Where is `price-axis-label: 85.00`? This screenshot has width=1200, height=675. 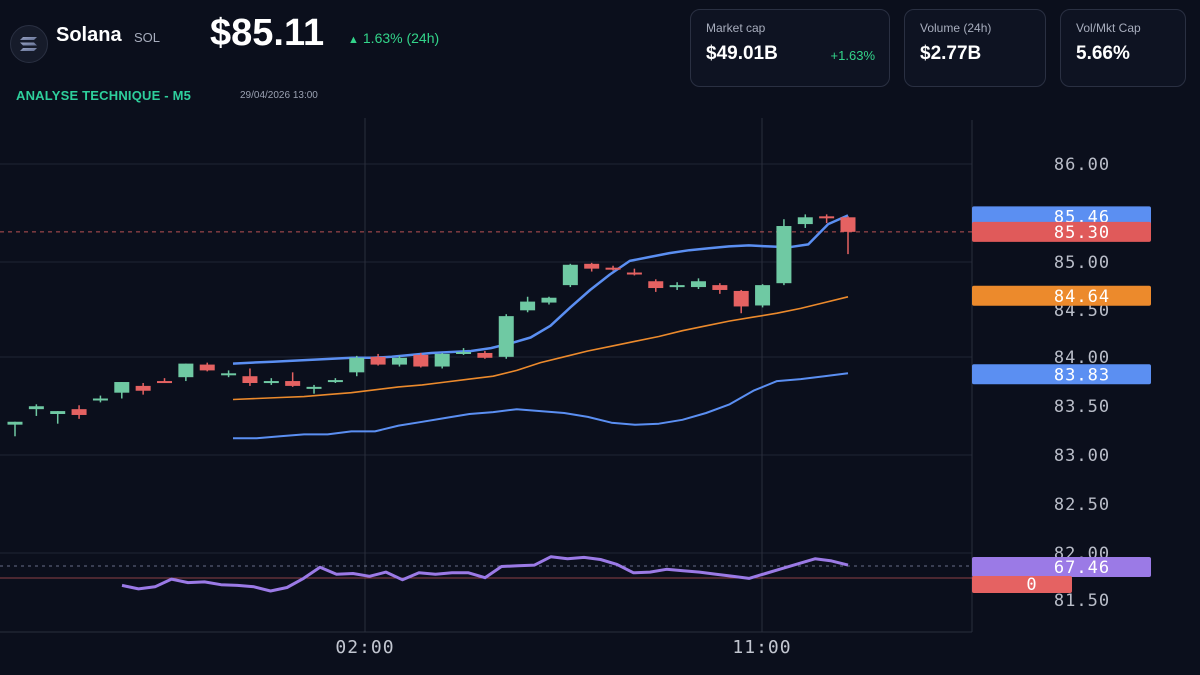
price-axis-label: 85.00 is located at coordinates (1082, 263).